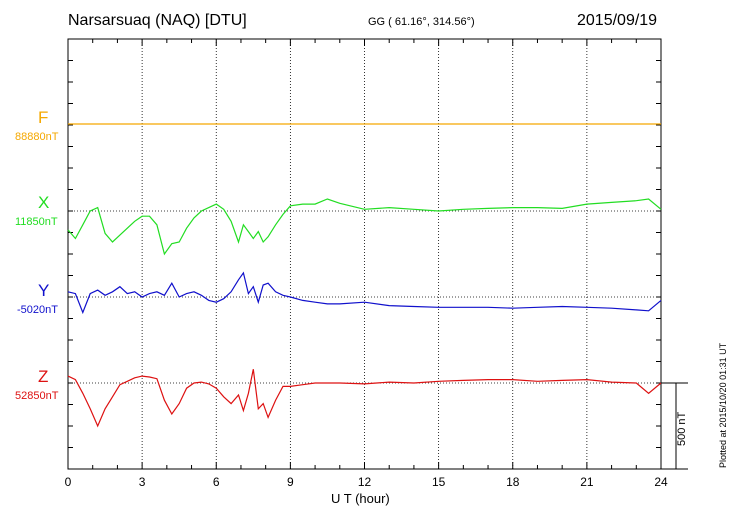 This screenshot has width=730, height=520. I want to click on series-line-y, so click(364, 293).